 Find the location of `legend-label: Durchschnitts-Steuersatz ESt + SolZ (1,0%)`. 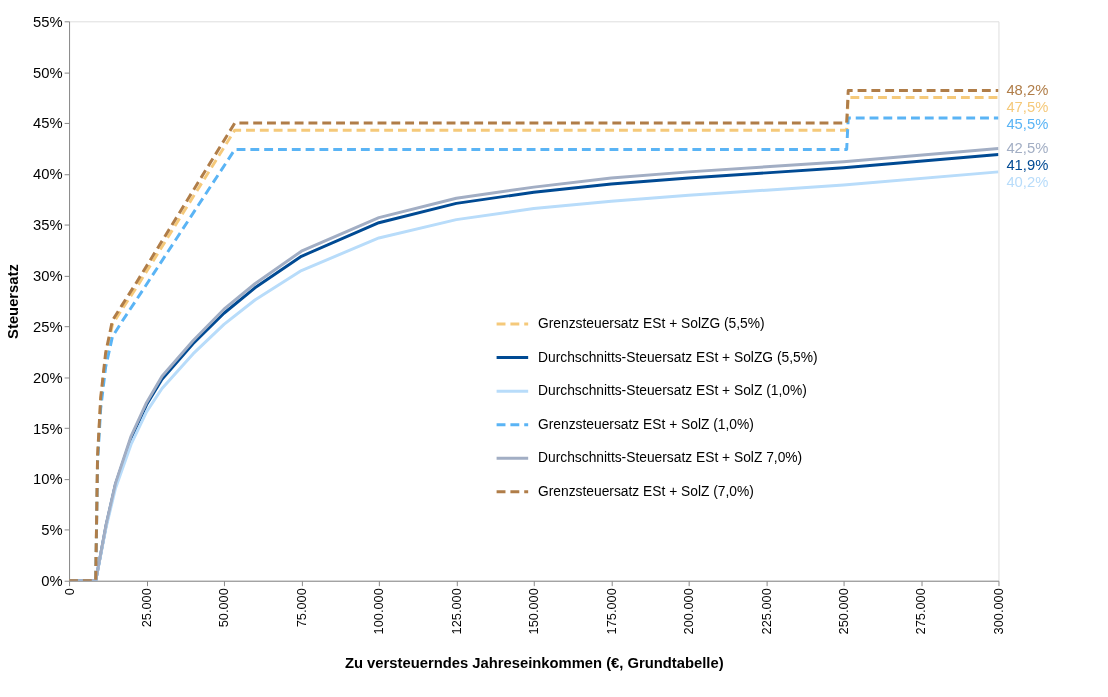

legend-label: Durchschnitts-Steuersatz ESt + SolZ (1,0%) is located at coordinates (672, 390).